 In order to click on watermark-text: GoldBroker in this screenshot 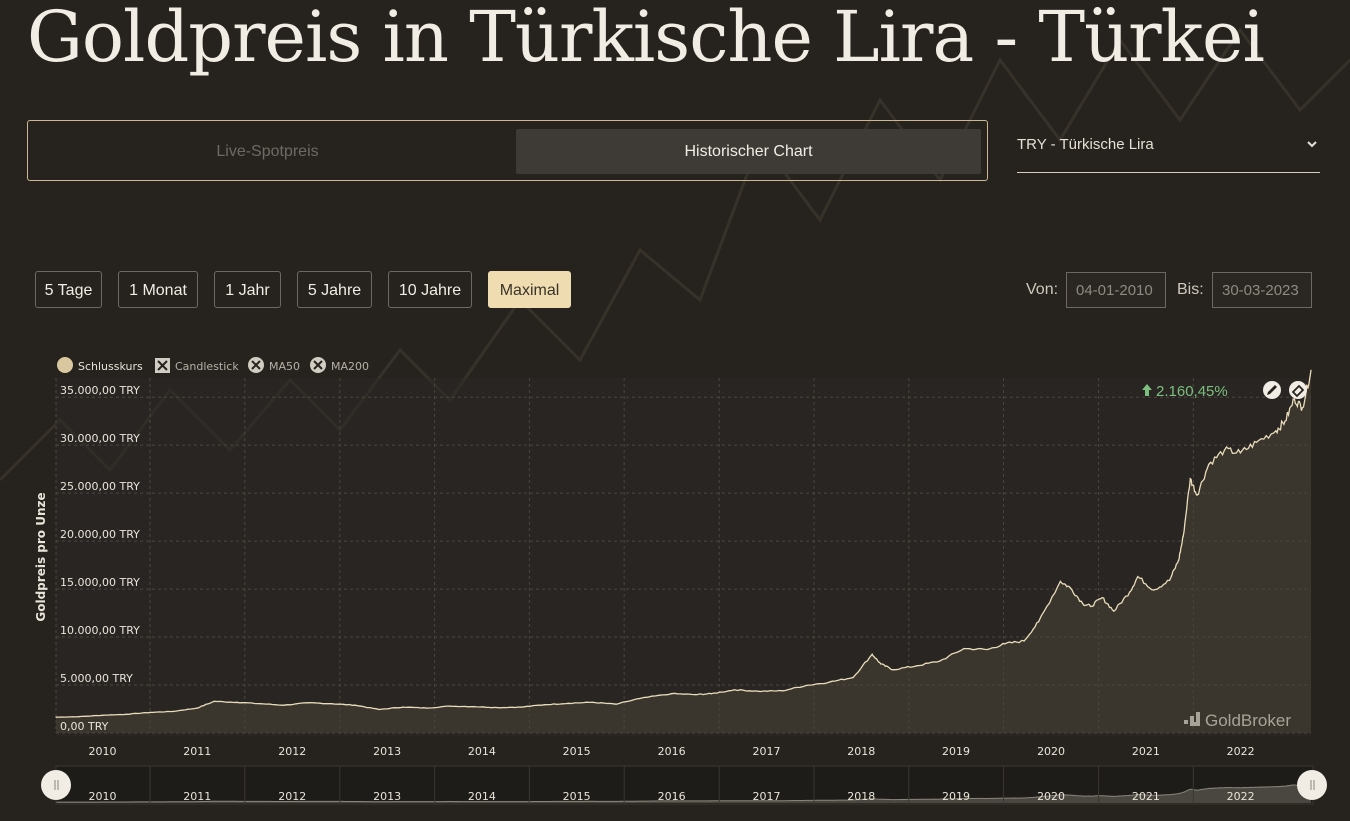, I will do `click(1248, 720)`.